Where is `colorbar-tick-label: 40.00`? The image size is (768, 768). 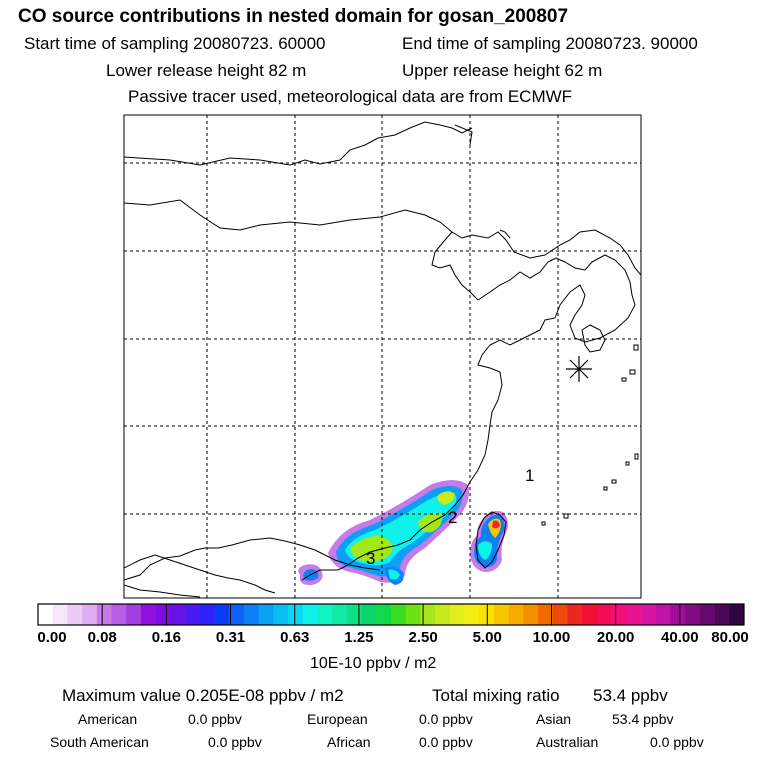 colorbar-tick-label: 40.00 is located at coordinates (680, 637).